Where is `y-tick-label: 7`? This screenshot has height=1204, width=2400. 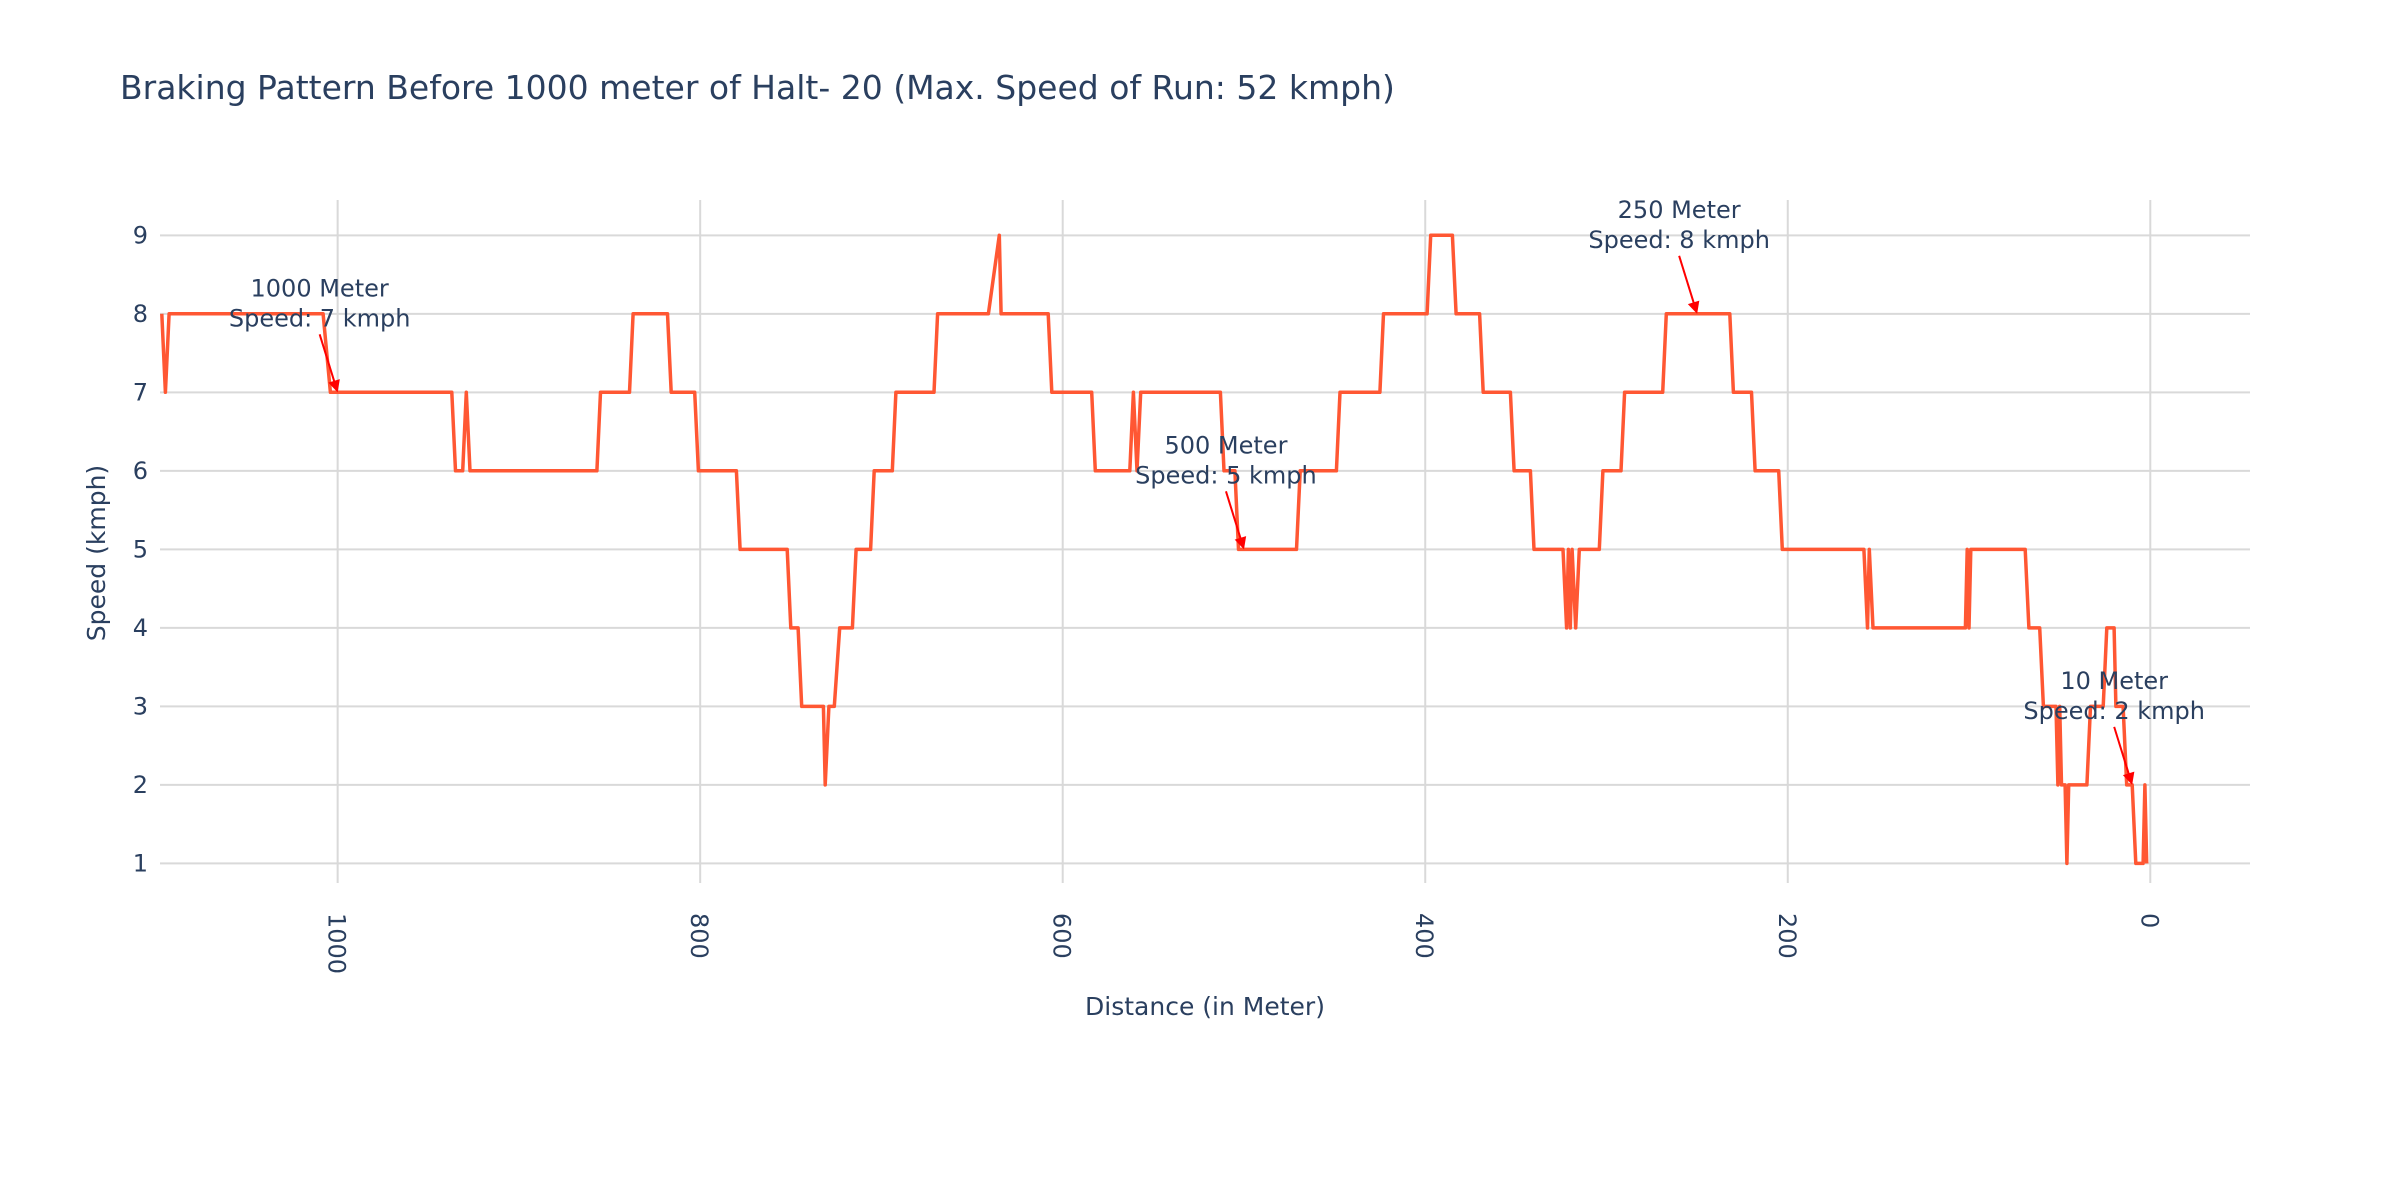
y-tick-label: 7 is located at coordinates (140, 392).